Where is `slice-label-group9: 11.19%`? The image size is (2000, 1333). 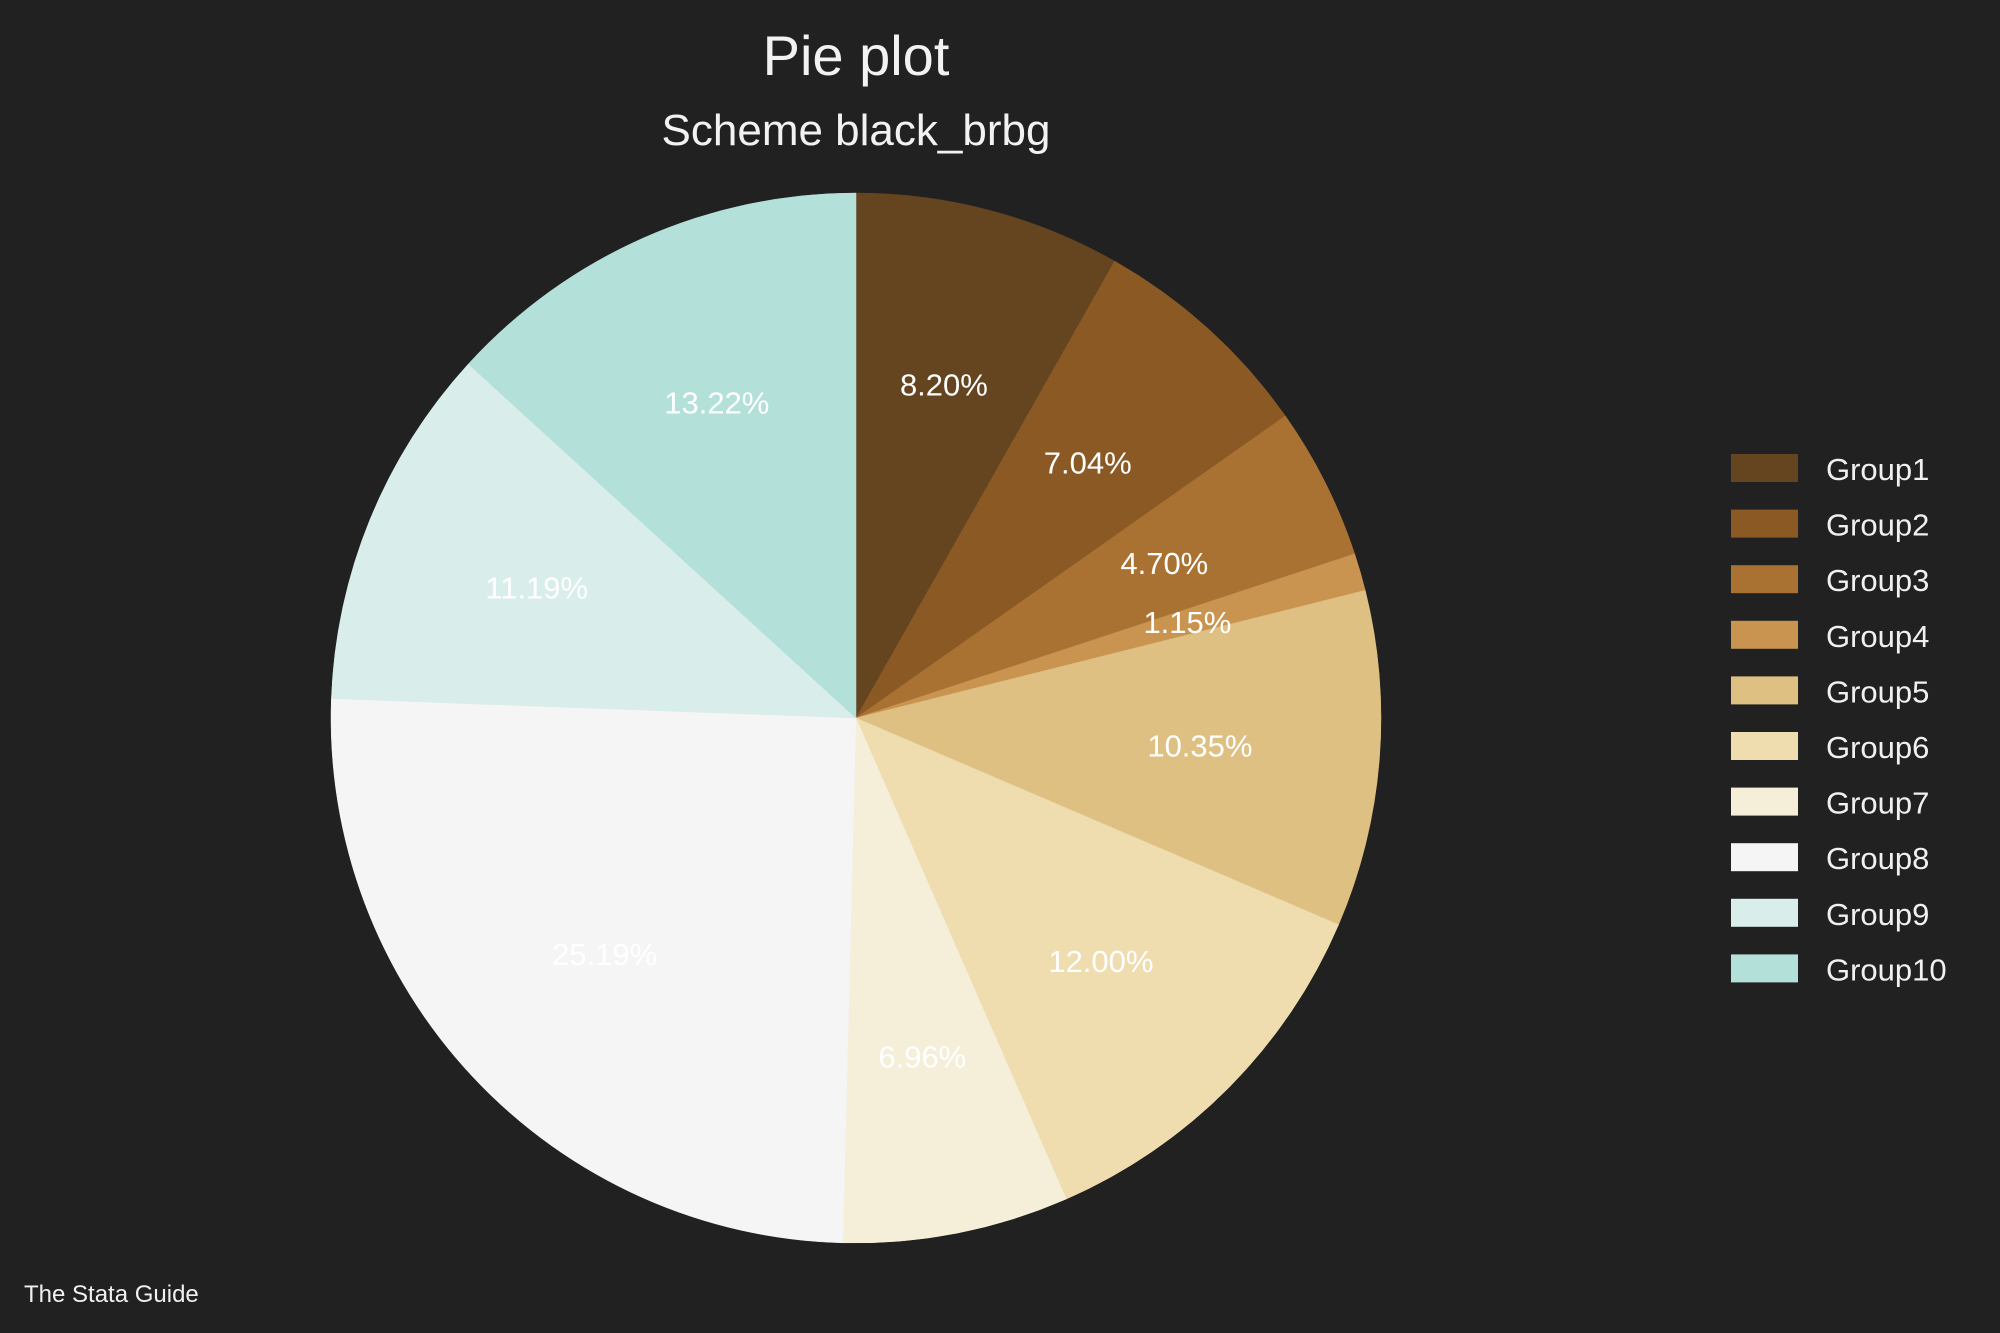
slice-label-group9: 11.19% is located at coordinates (536, 587).